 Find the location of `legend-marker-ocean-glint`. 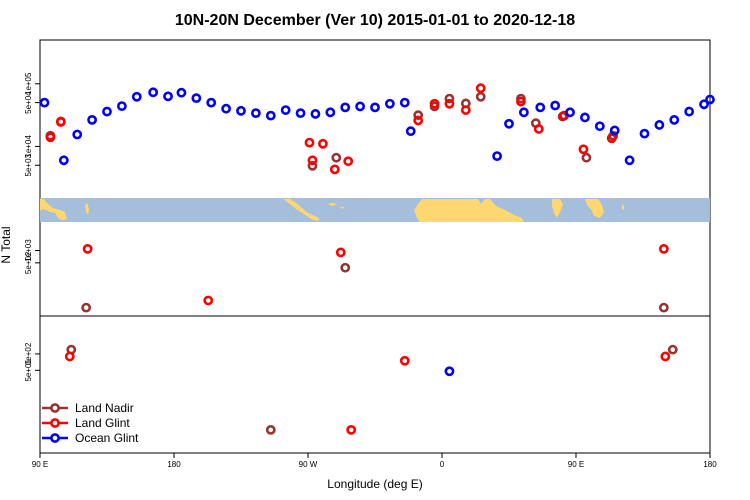

legend-marker-ocean-glint is located at coordinates (55, 438).